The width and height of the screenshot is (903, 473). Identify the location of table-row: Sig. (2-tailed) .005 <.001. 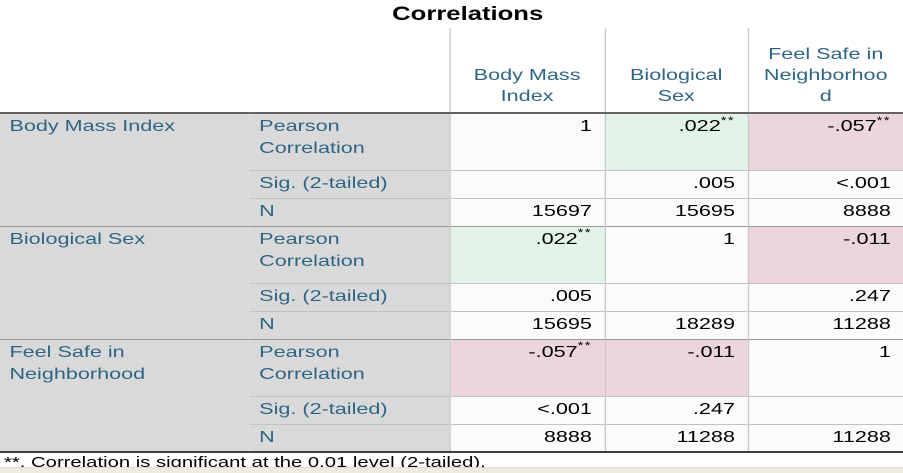
(451, 183).